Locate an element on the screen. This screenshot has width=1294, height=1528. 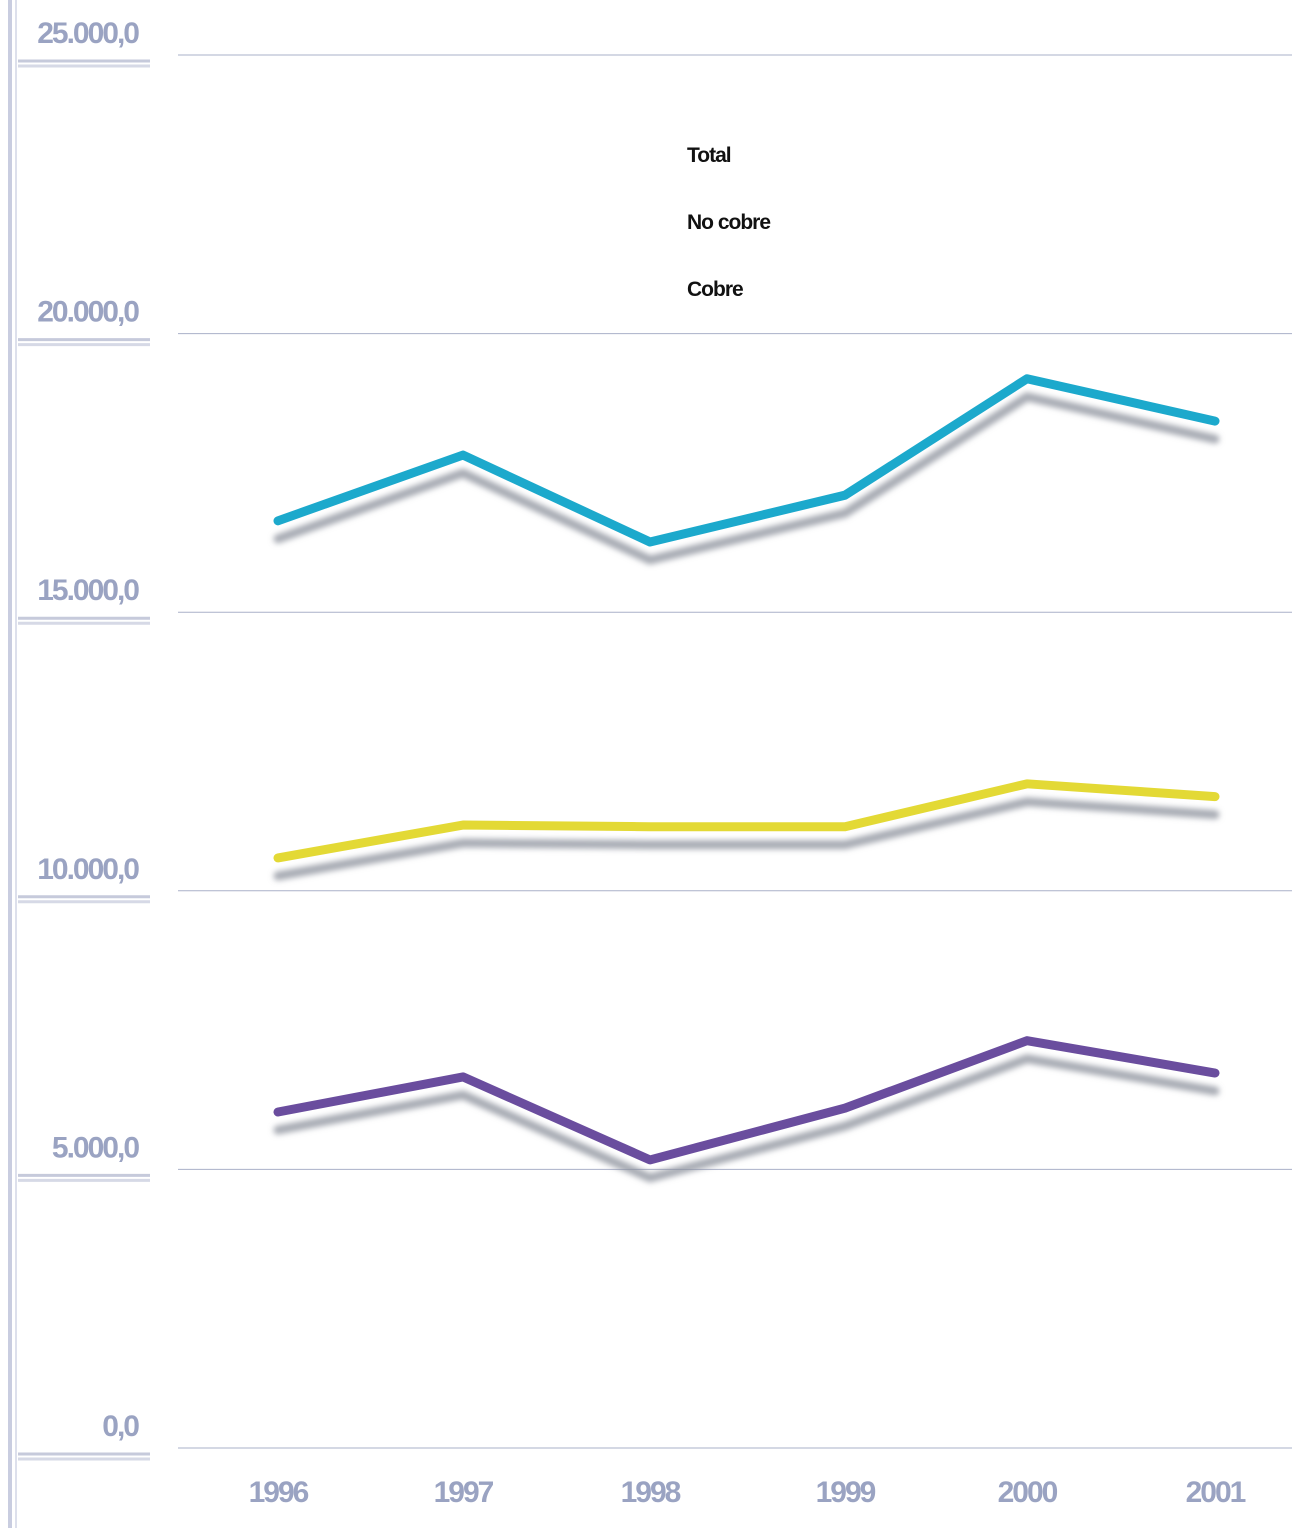
y-tick-label: 0,0 is located at coordinates (120, 1426).